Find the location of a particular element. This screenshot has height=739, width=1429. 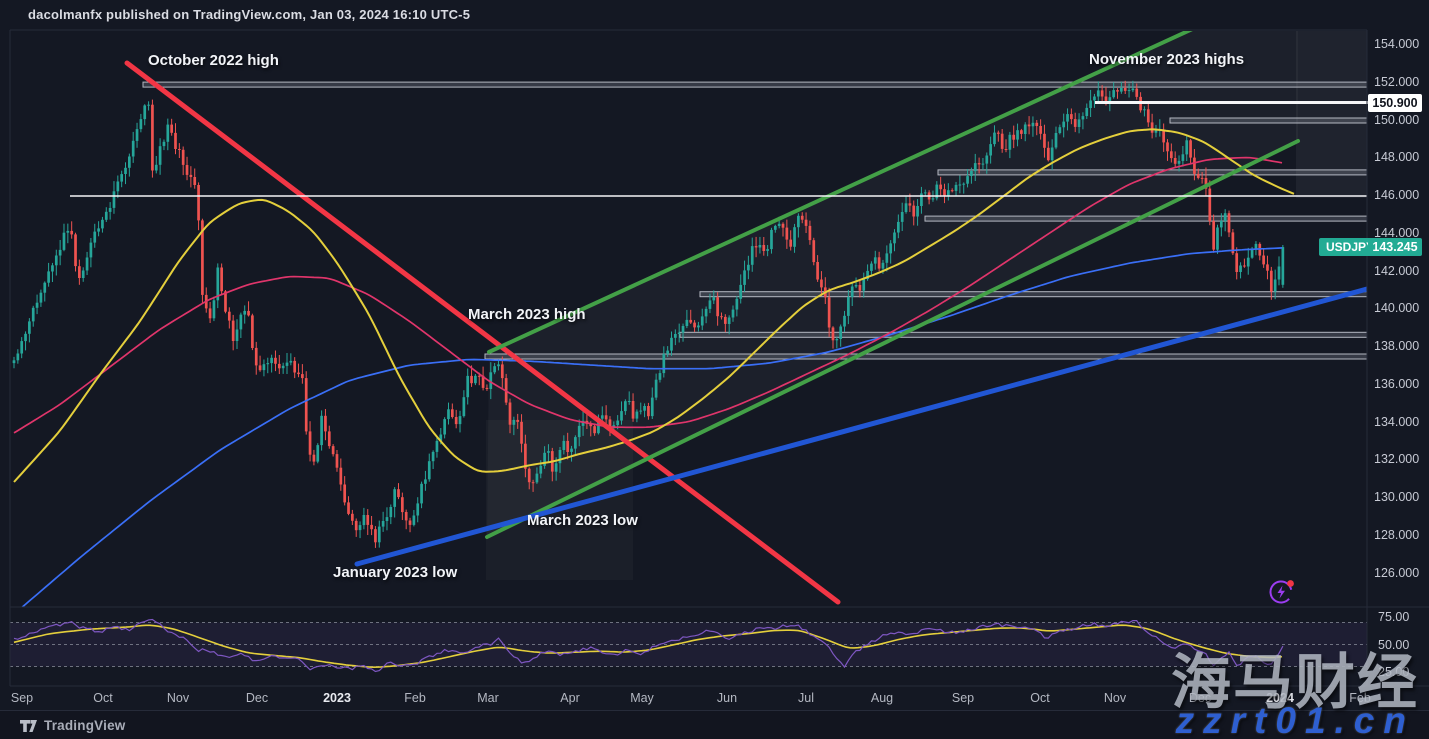

lightning-icon is located at coordinates (1282, 591).